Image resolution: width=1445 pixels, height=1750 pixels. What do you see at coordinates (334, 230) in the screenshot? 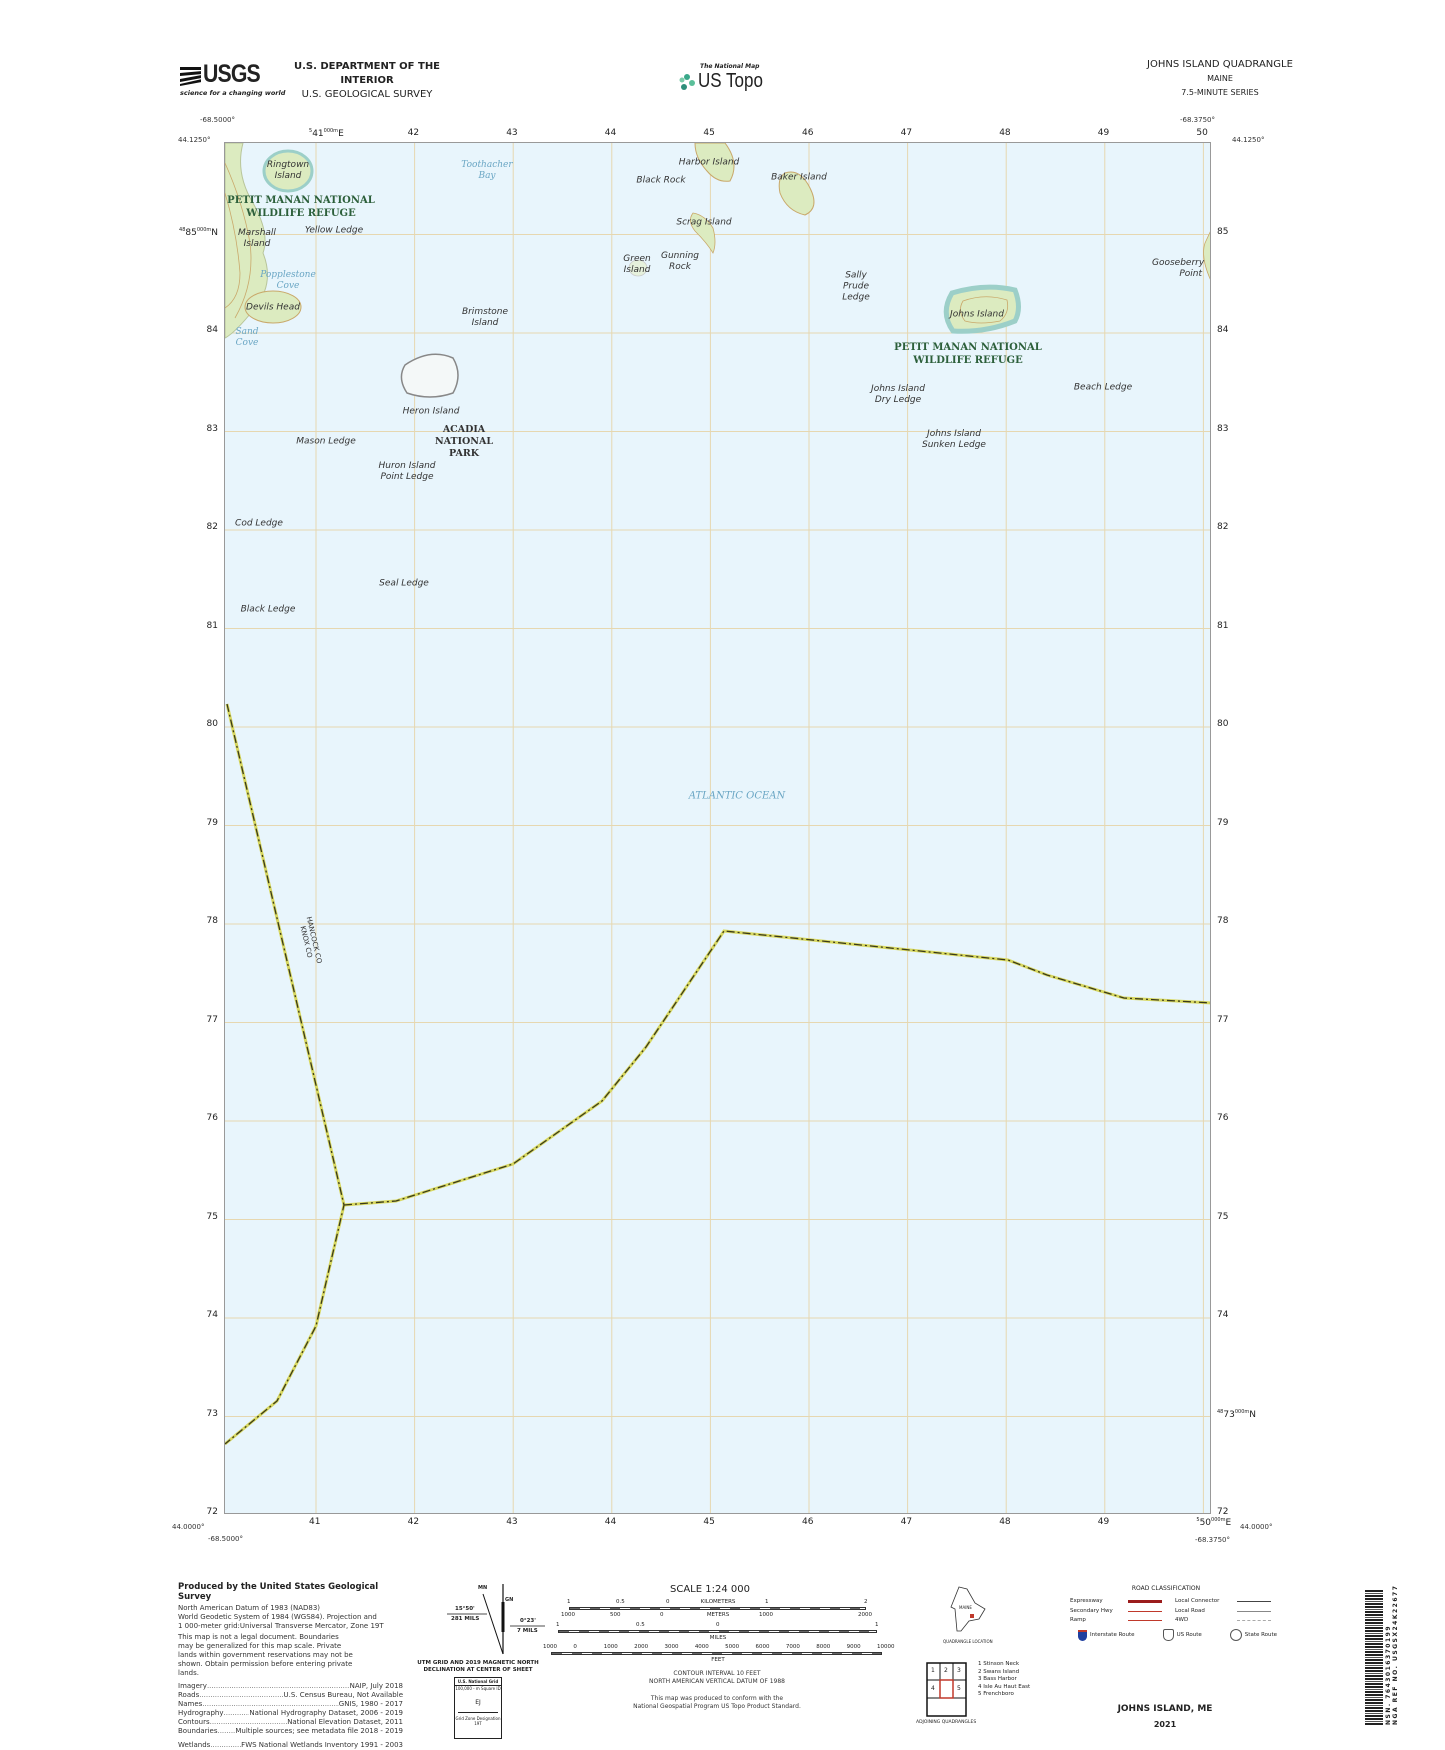
I see `label-yellow-ledge: Yellow Ledge` at bounding box center [334, 230].